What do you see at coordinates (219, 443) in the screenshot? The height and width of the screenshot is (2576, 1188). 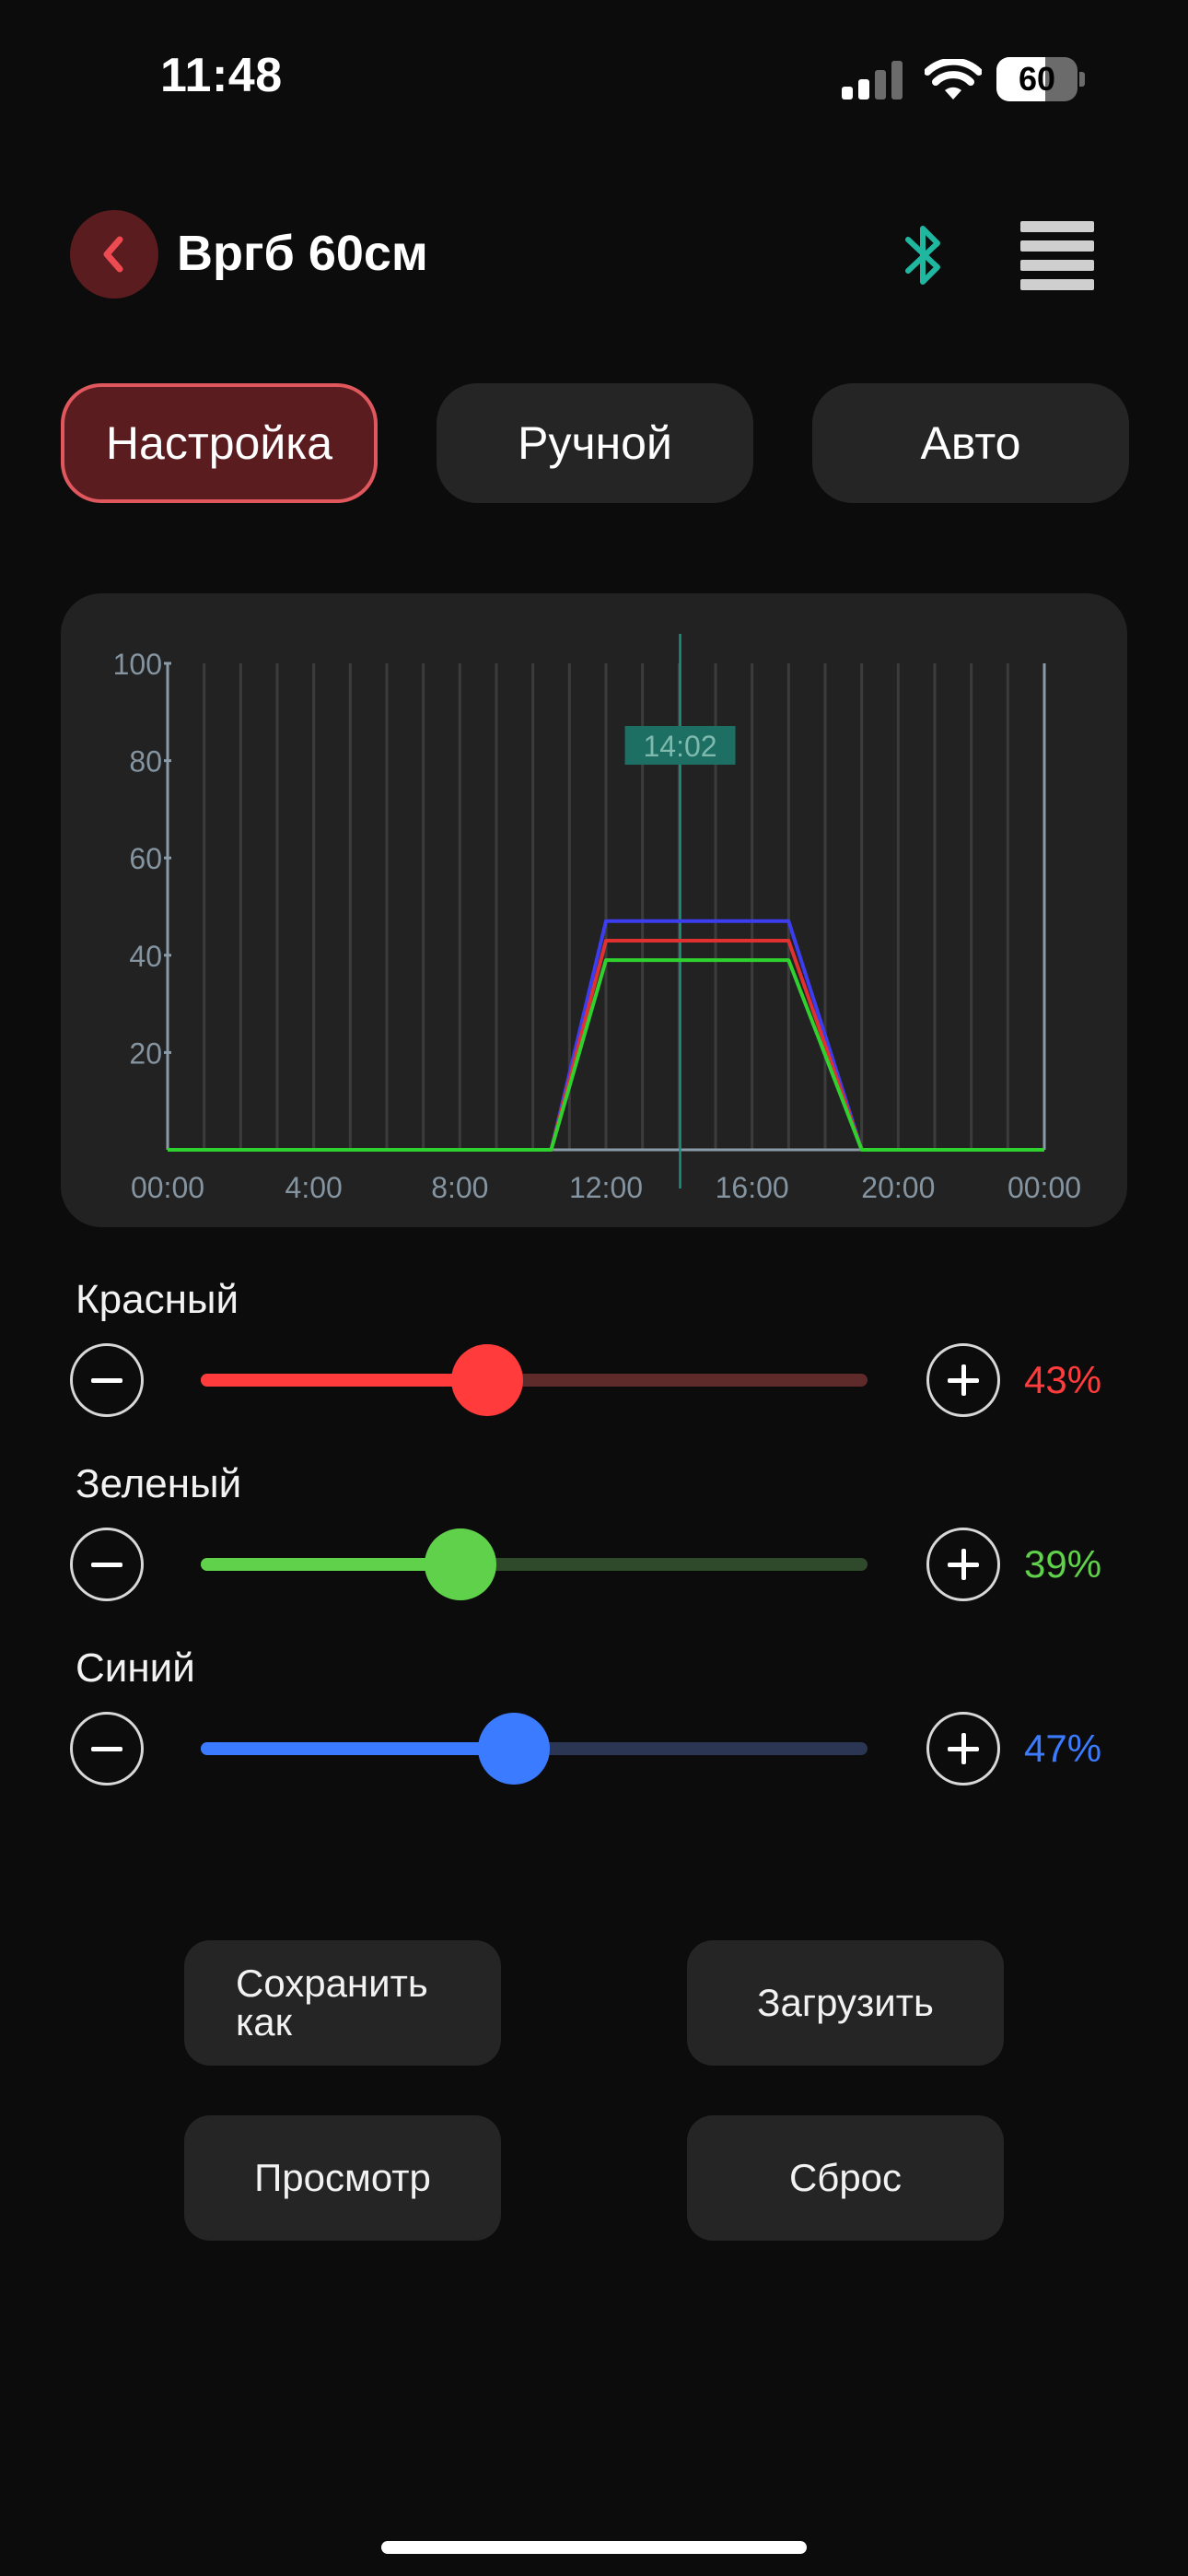 I see `tab-settings: Настройка` at bounding box center [219, 443].